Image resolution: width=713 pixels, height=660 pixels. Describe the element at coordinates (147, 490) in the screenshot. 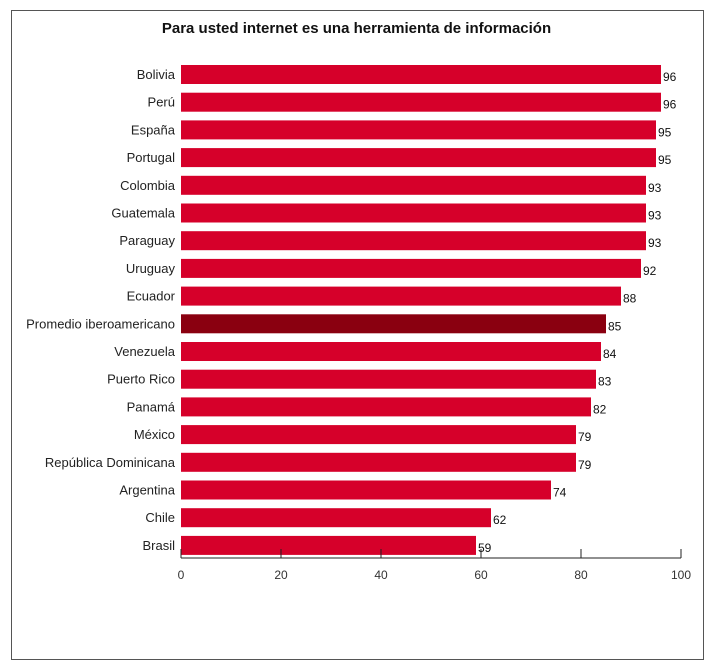

I see `category-label: Argentina` at that location.